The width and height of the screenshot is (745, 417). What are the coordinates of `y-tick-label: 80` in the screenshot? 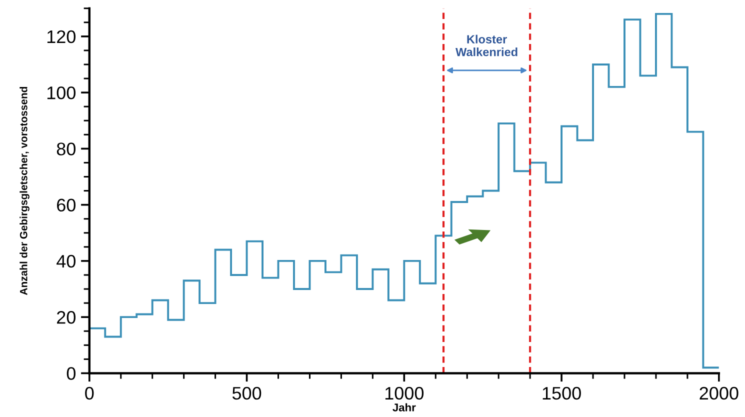 It's located at (66, 149).